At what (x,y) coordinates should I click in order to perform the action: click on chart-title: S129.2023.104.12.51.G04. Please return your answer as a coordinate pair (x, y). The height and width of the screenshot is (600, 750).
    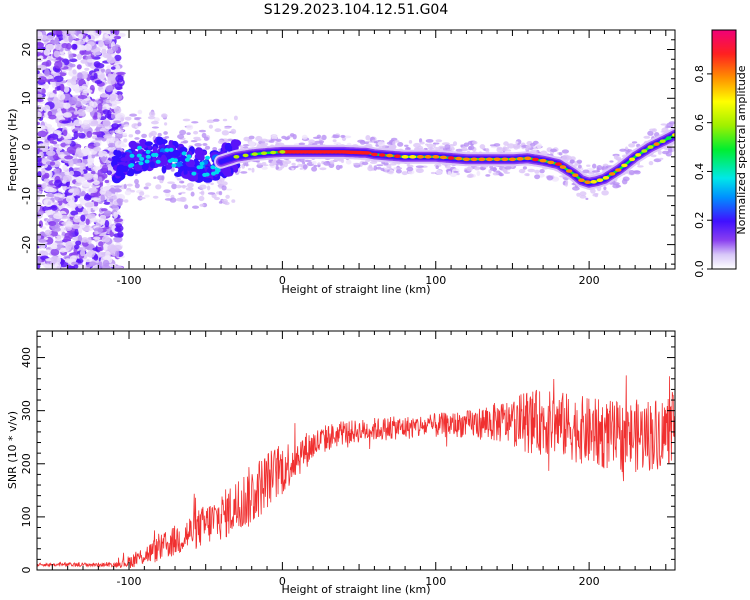
    Looking at the image, I should click on (356, 10).